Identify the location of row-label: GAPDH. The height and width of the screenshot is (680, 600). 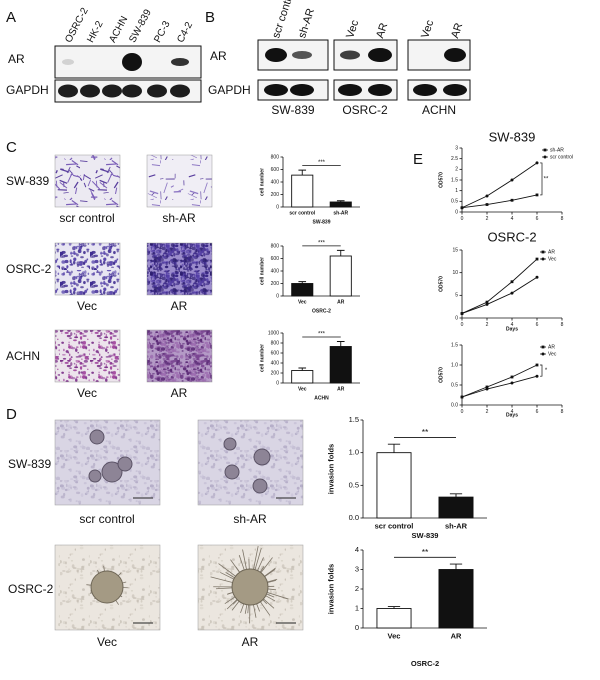
(229, 90).